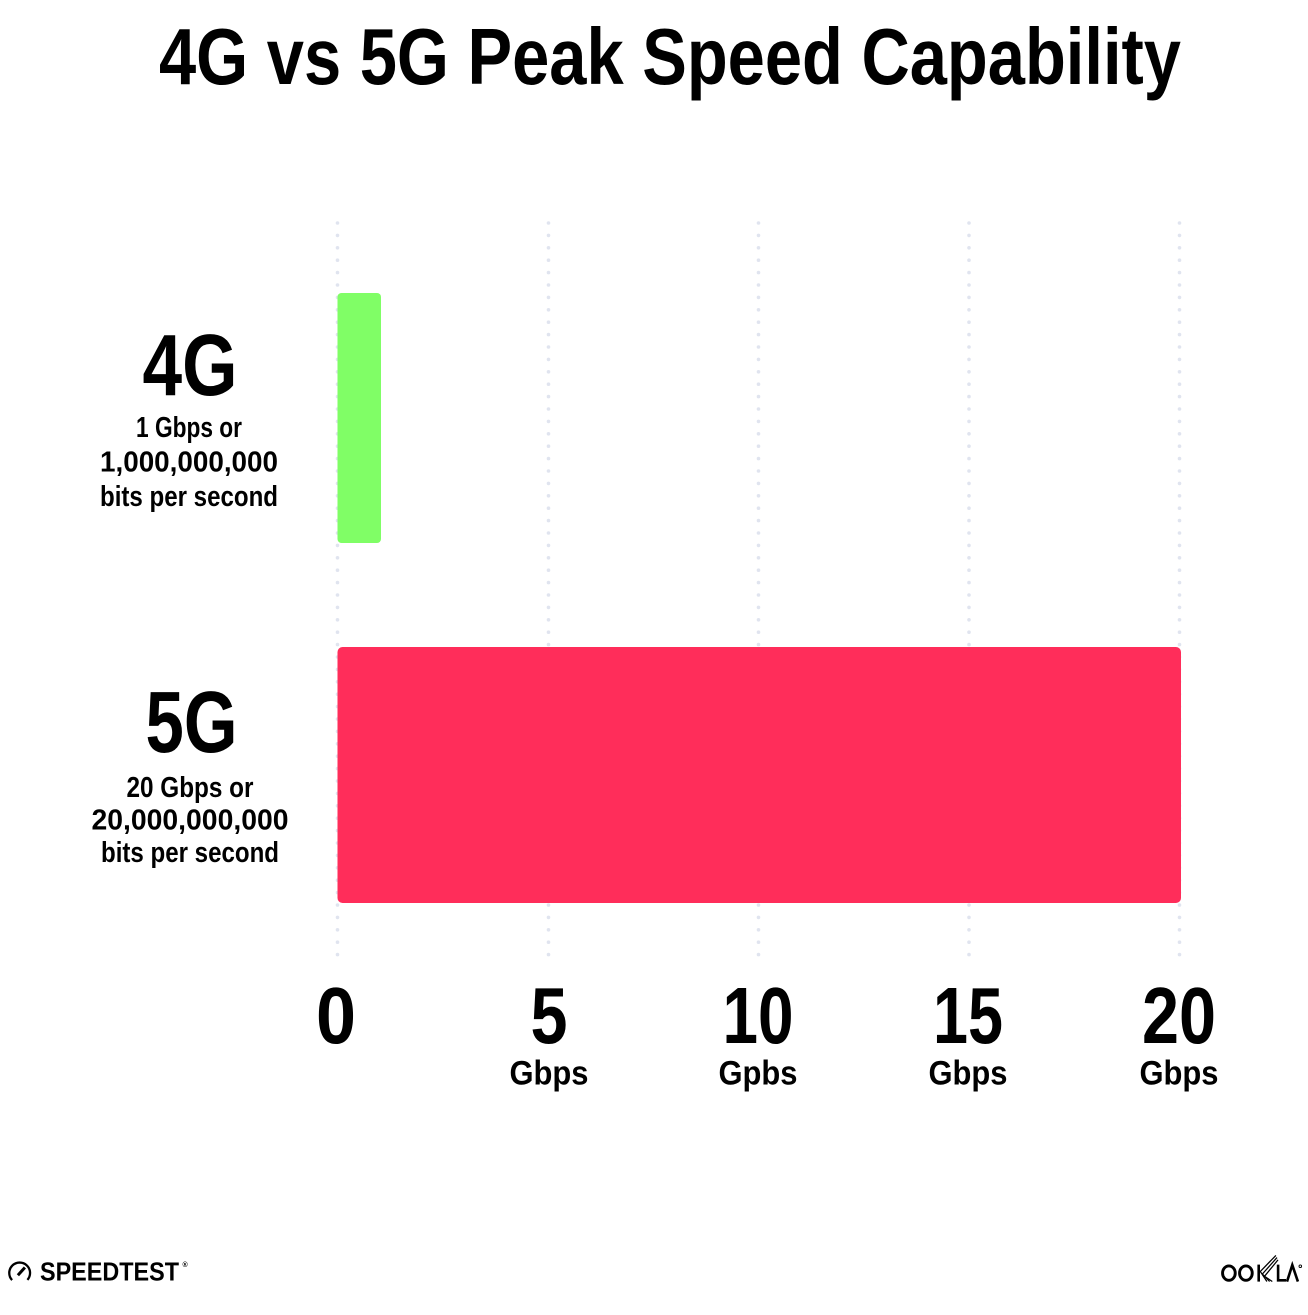  What do you see at coordinates (968, 1015) in the screenshot?
I see `svg-text: 15` at bounding box center [968, 1015].